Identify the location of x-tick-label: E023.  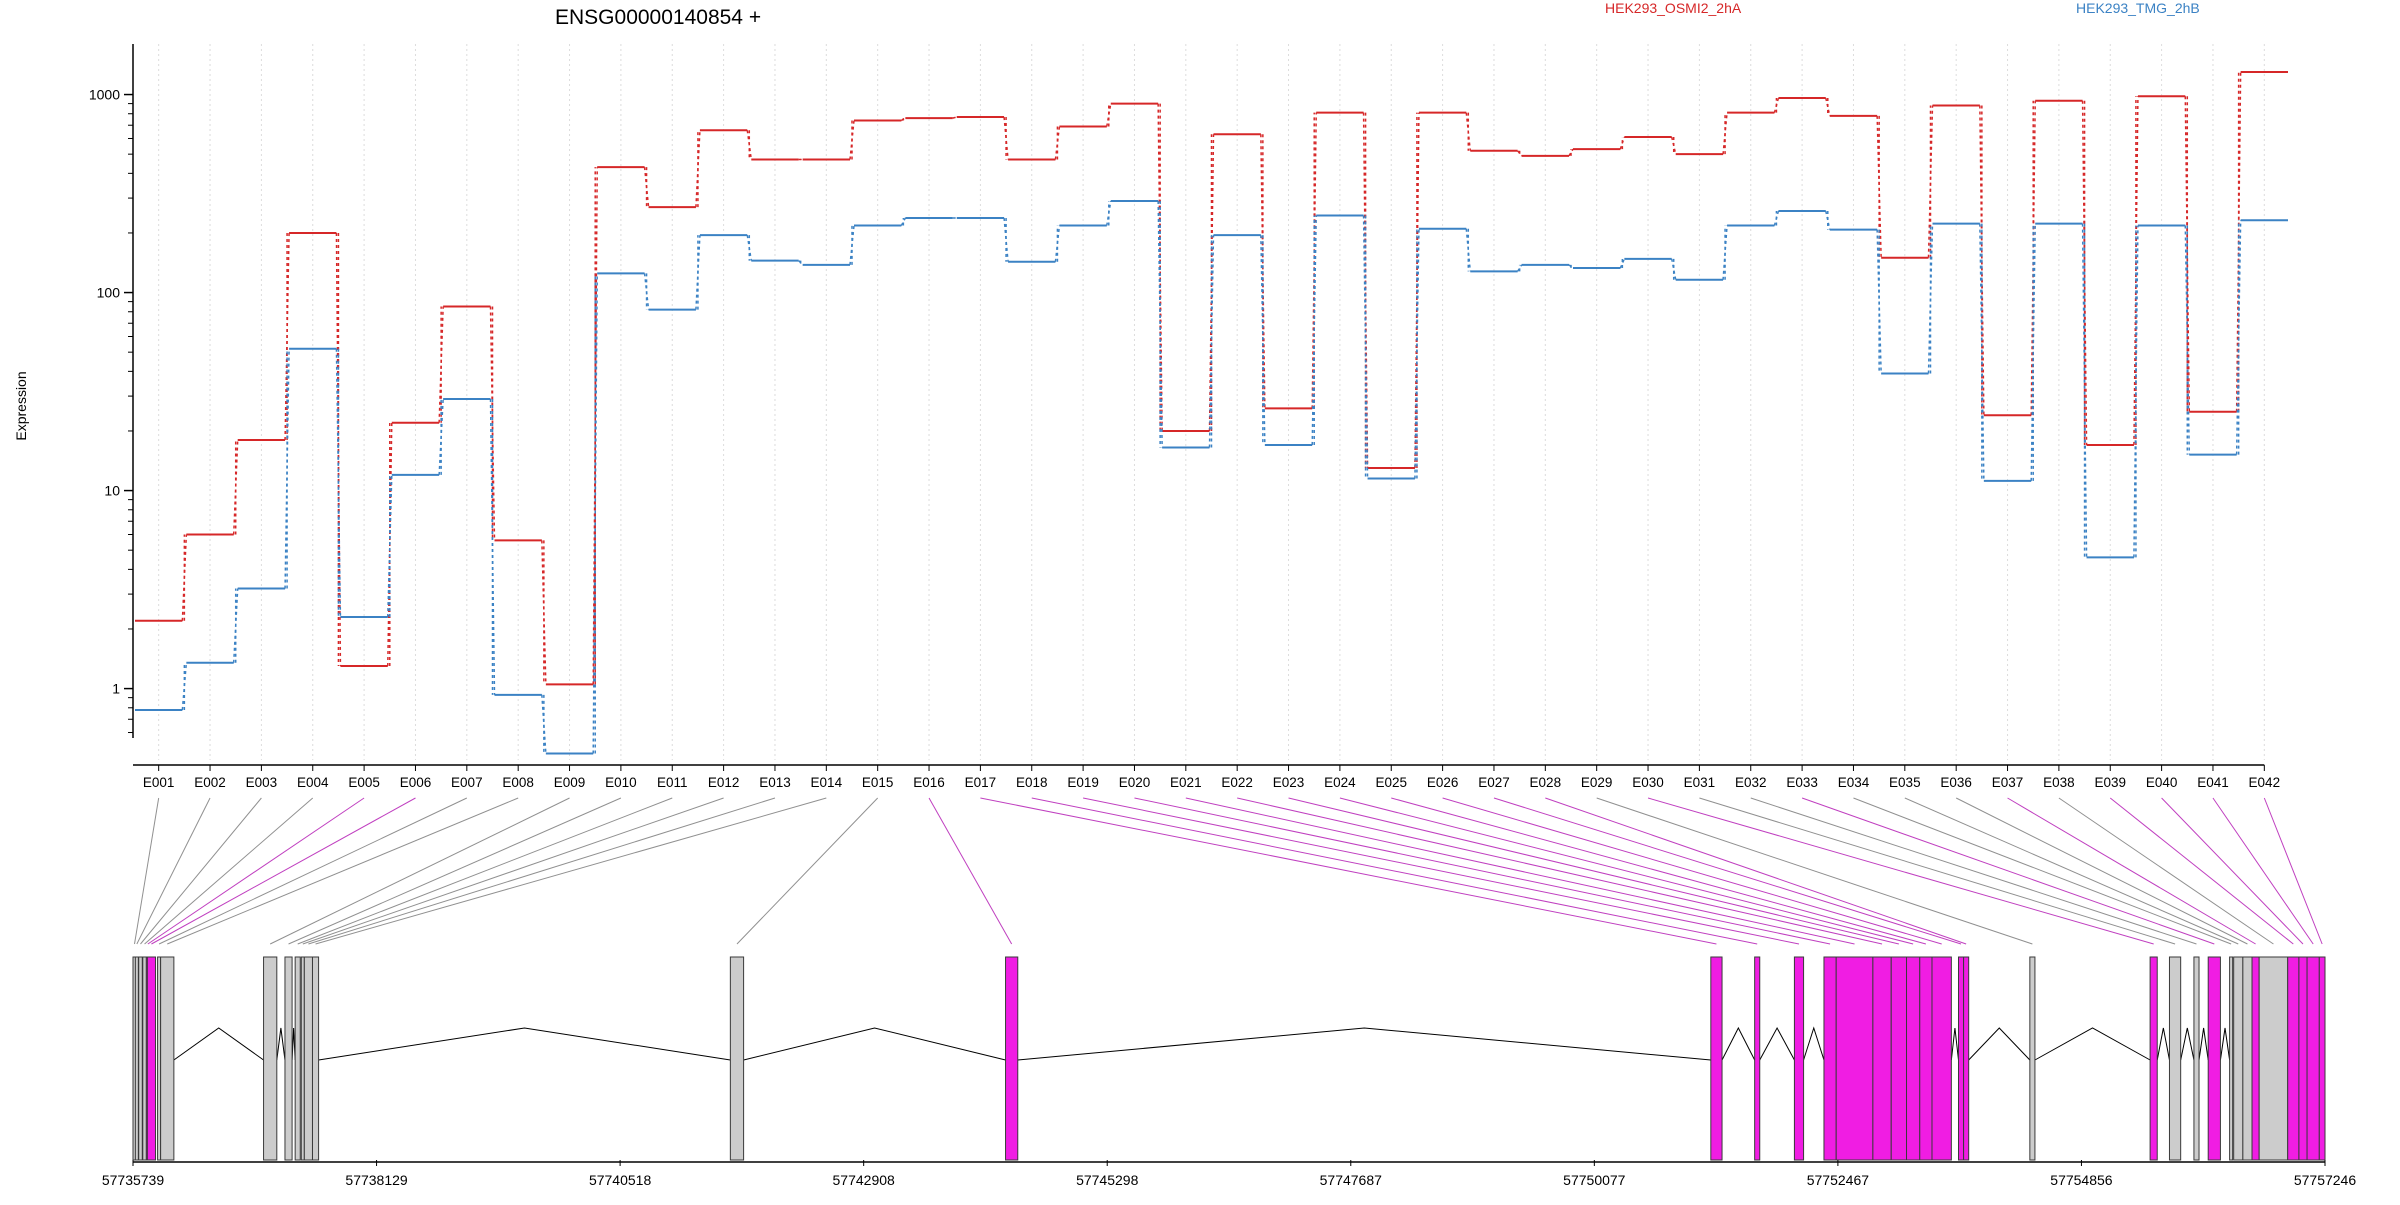
(1289, 782).